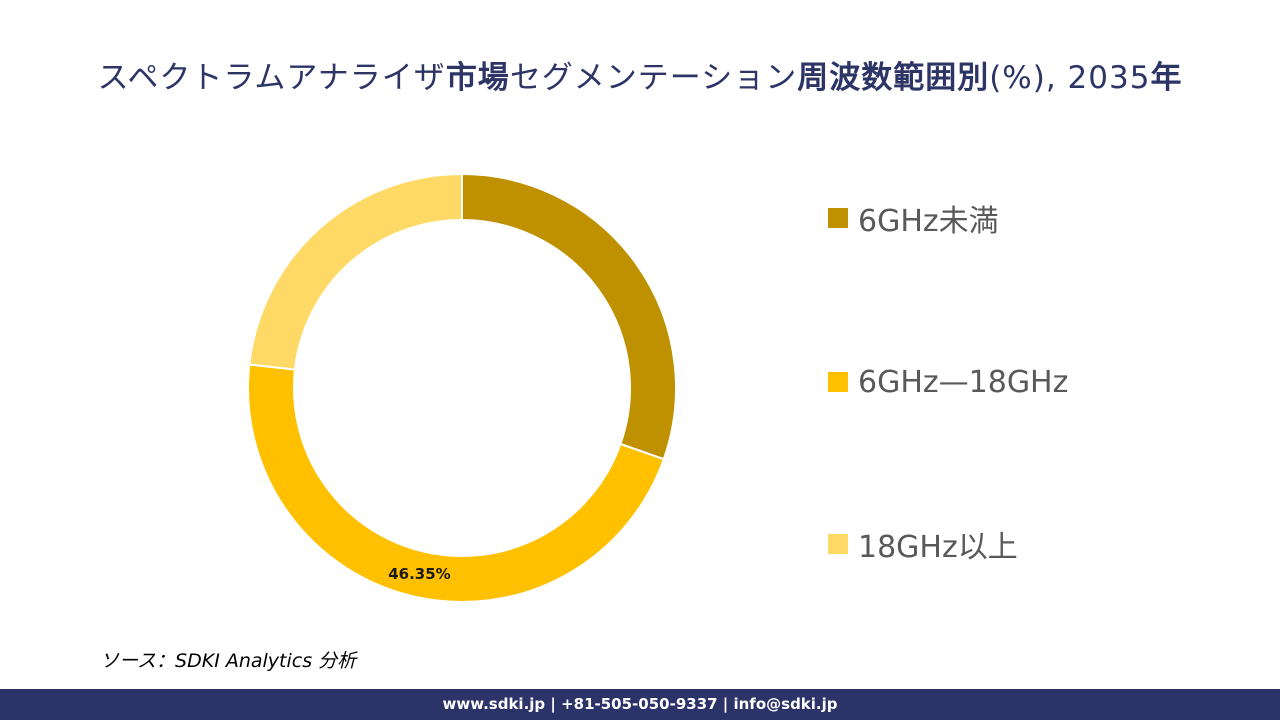  I want to click on chart-title: スペクトラムアナライザ市場セグメンテーション周波数範囲別(%), 2035年, so click(640, 74).